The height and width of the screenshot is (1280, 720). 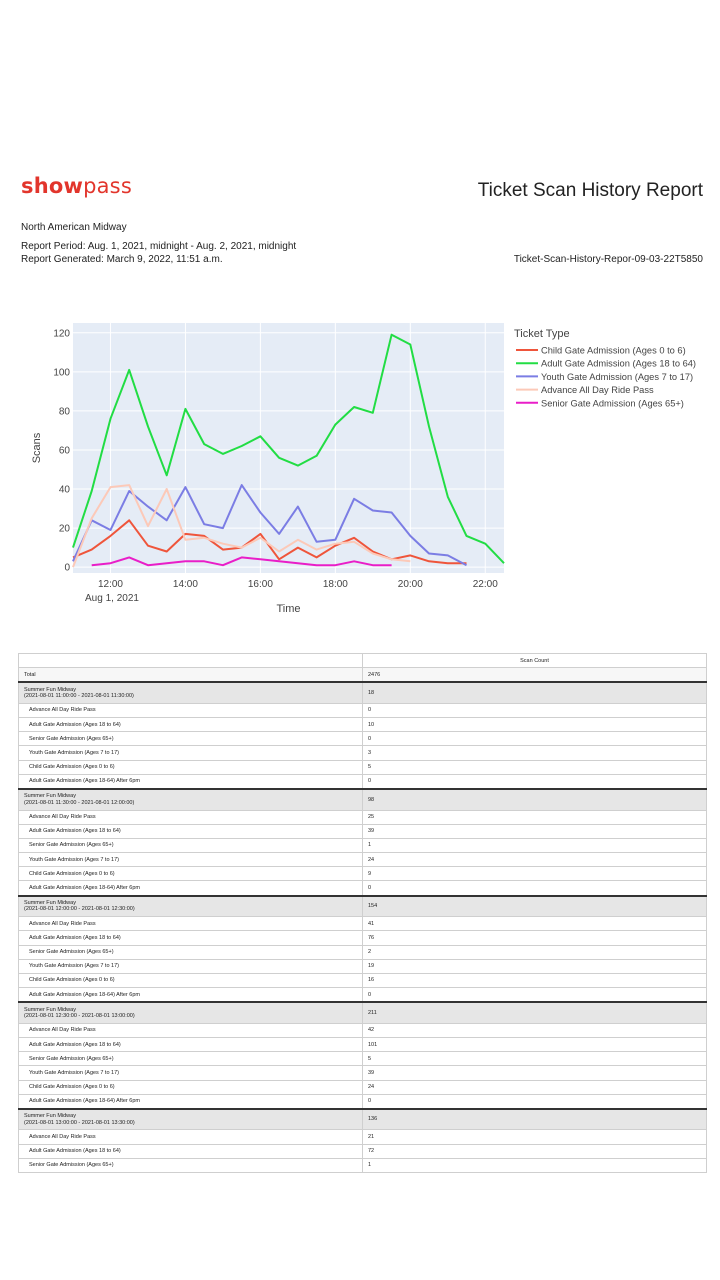 I want to click on row-count: 101, so click(x=534, y=1044).